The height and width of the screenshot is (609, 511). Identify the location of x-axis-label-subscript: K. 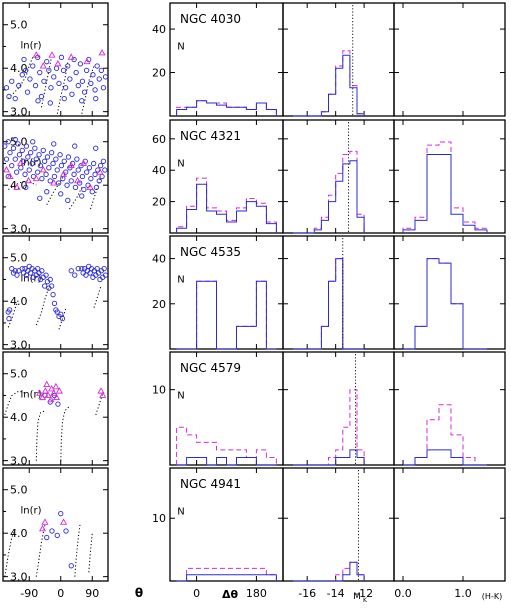
(365, 600).